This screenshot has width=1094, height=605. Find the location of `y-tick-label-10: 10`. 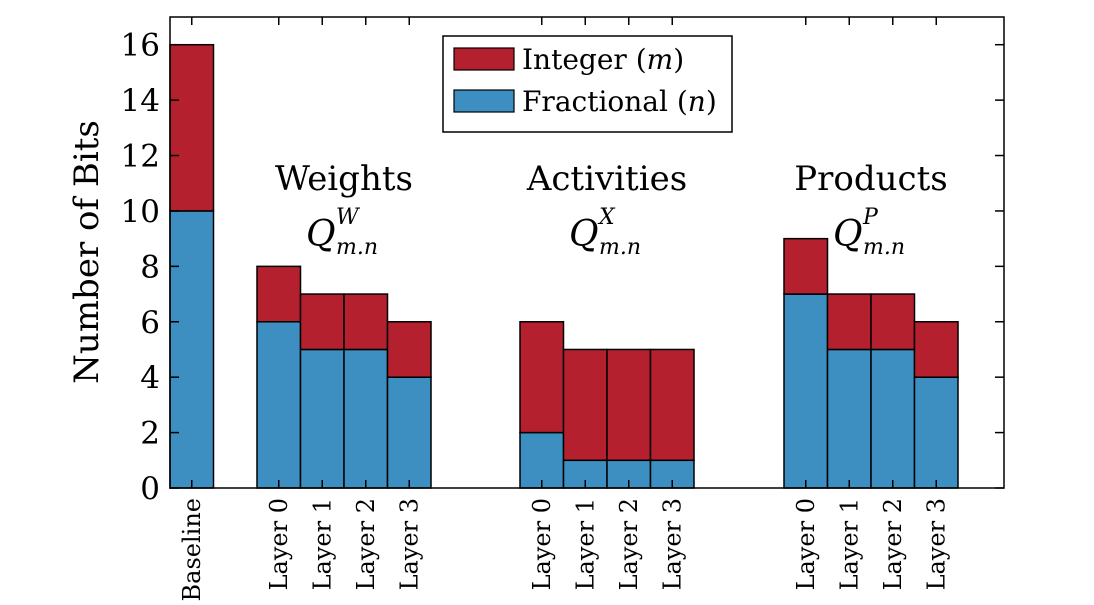

y-tick-label-10: 10 is located at coordinates (140, 212).